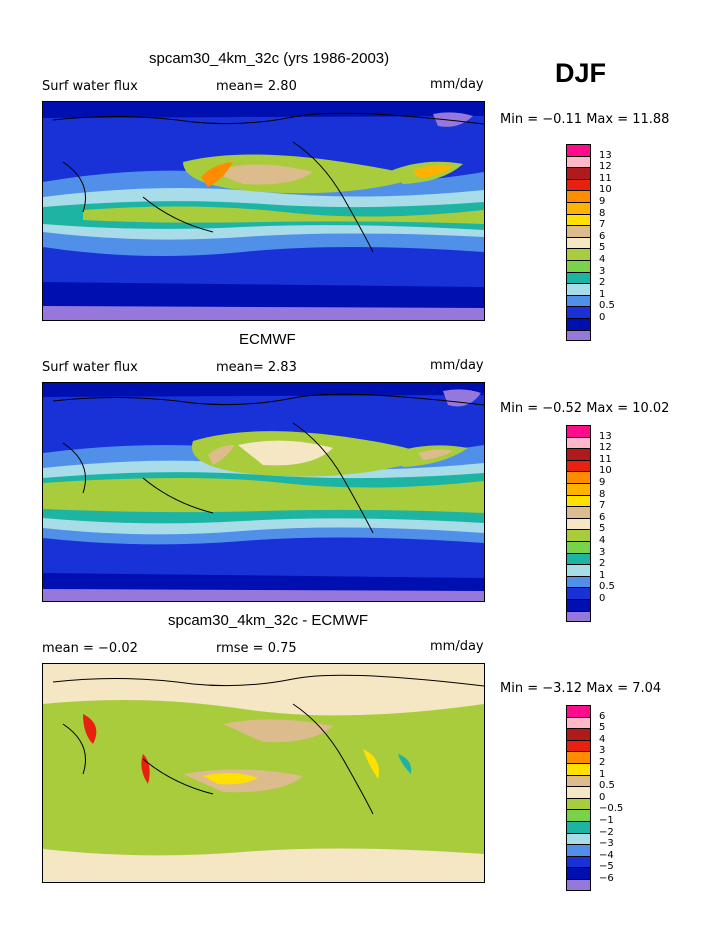 Image resolution: width=723 pixels, height=935 pixels. I want to click on panel-3-rmse-label: rmse = 0.75, so click(256, 648).